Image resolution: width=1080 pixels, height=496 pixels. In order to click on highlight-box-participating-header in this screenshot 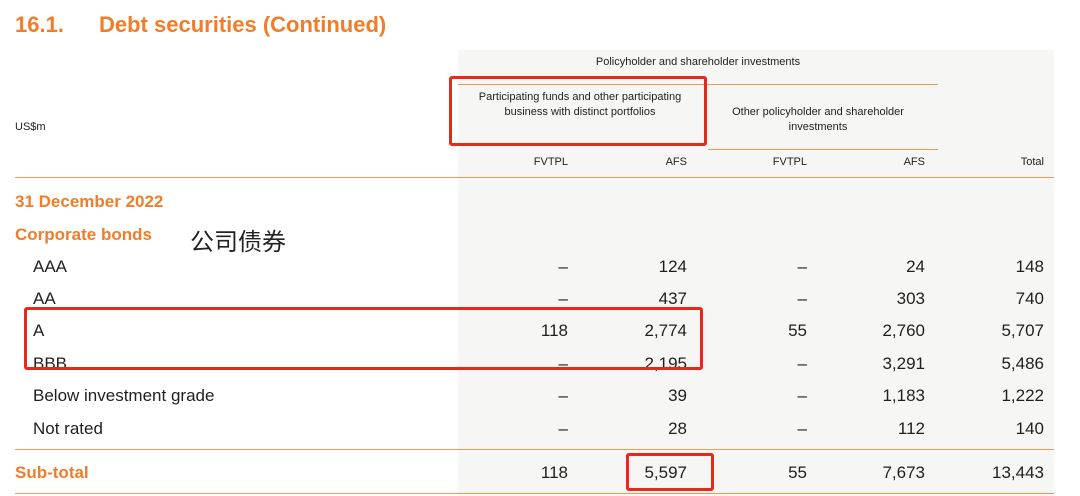, I will do `click(578, 111)`.